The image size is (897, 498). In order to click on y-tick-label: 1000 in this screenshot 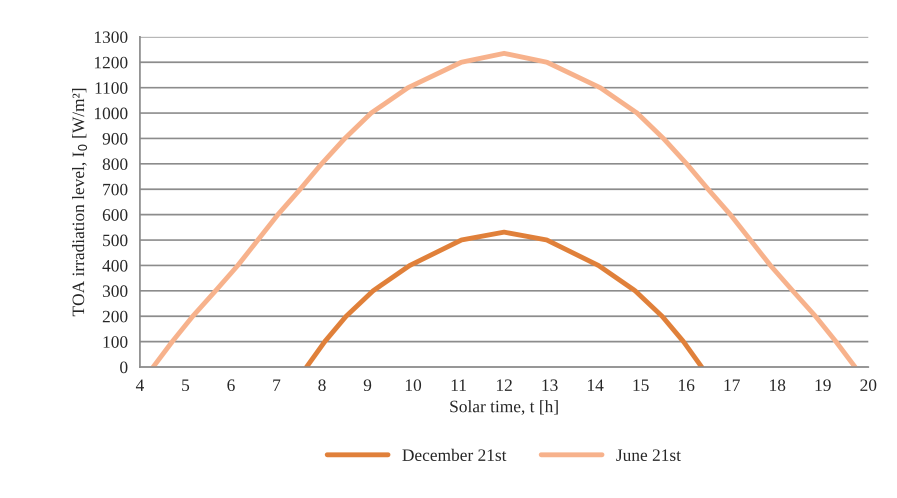, I will do `click(111, 114)`.